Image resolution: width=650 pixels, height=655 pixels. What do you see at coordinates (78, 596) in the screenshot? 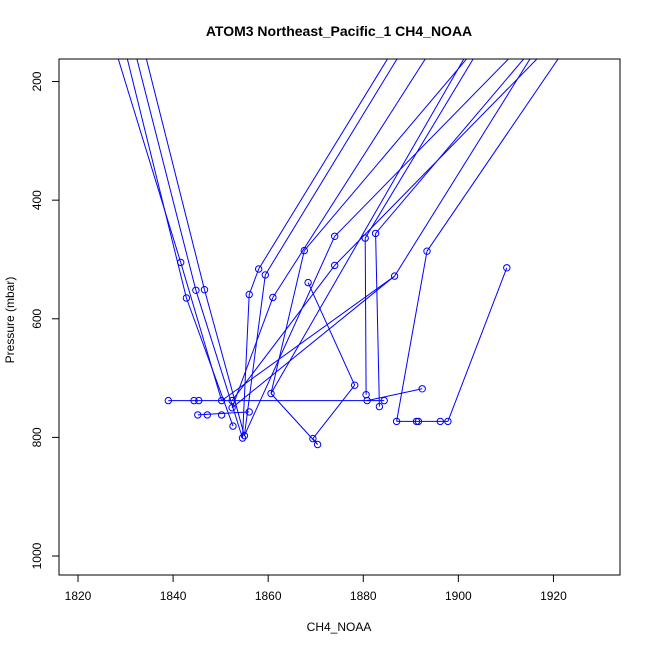
I see `x-tick-label-1820: 1820` at bounding box center [78, 596].